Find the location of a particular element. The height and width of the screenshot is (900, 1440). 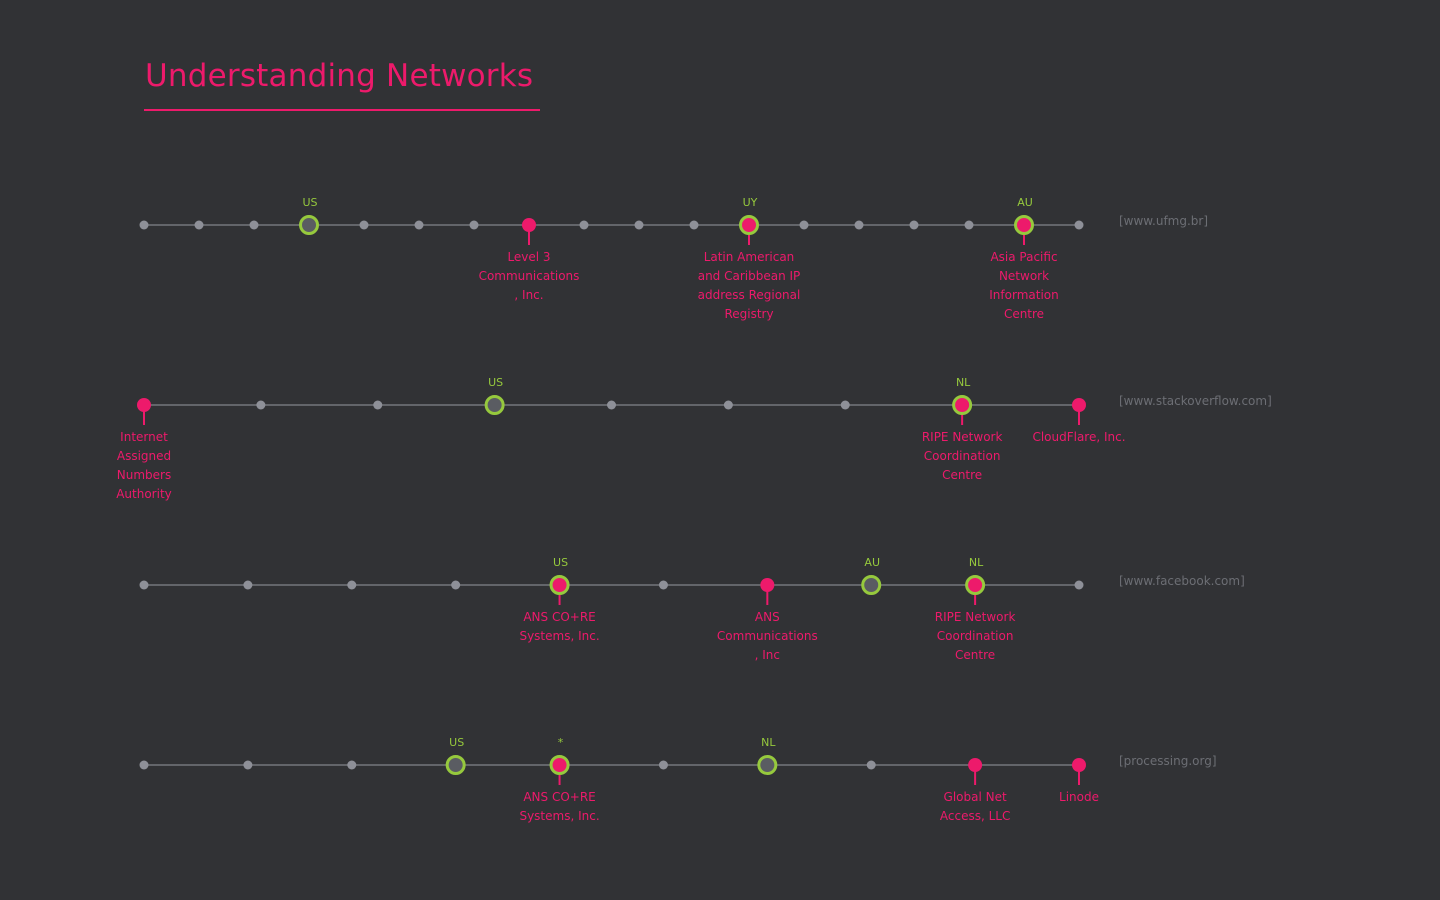

network-owner-label-line: Numbers is located at coordinates (144, 475).